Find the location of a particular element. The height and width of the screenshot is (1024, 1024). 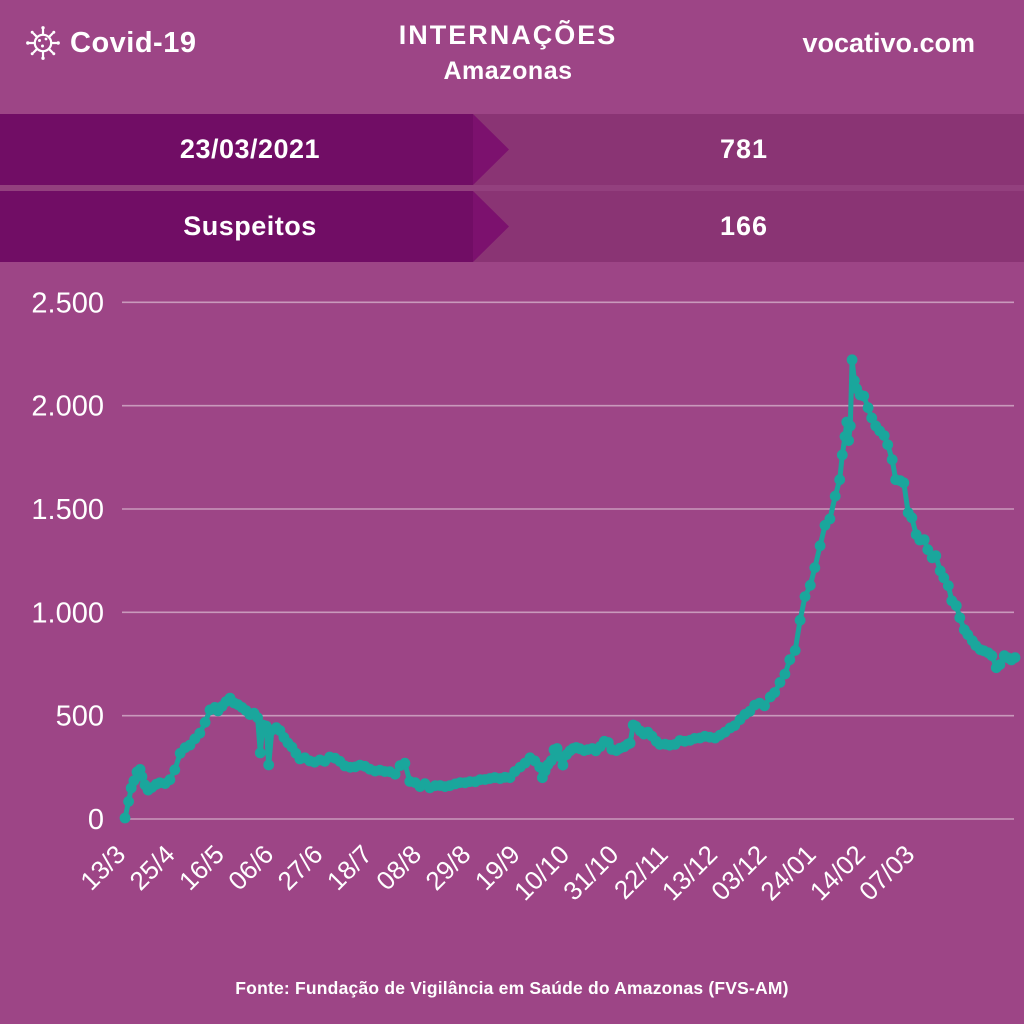

info-row-suspects: Suspeitos 166 is located at coordinates (512, 226).